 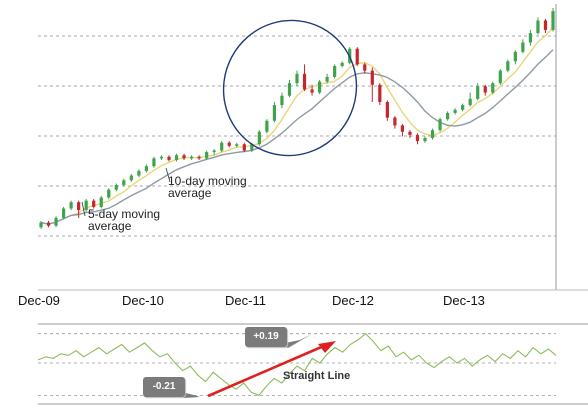 I want to click on oscillator-line, so click(x=297, y=364).